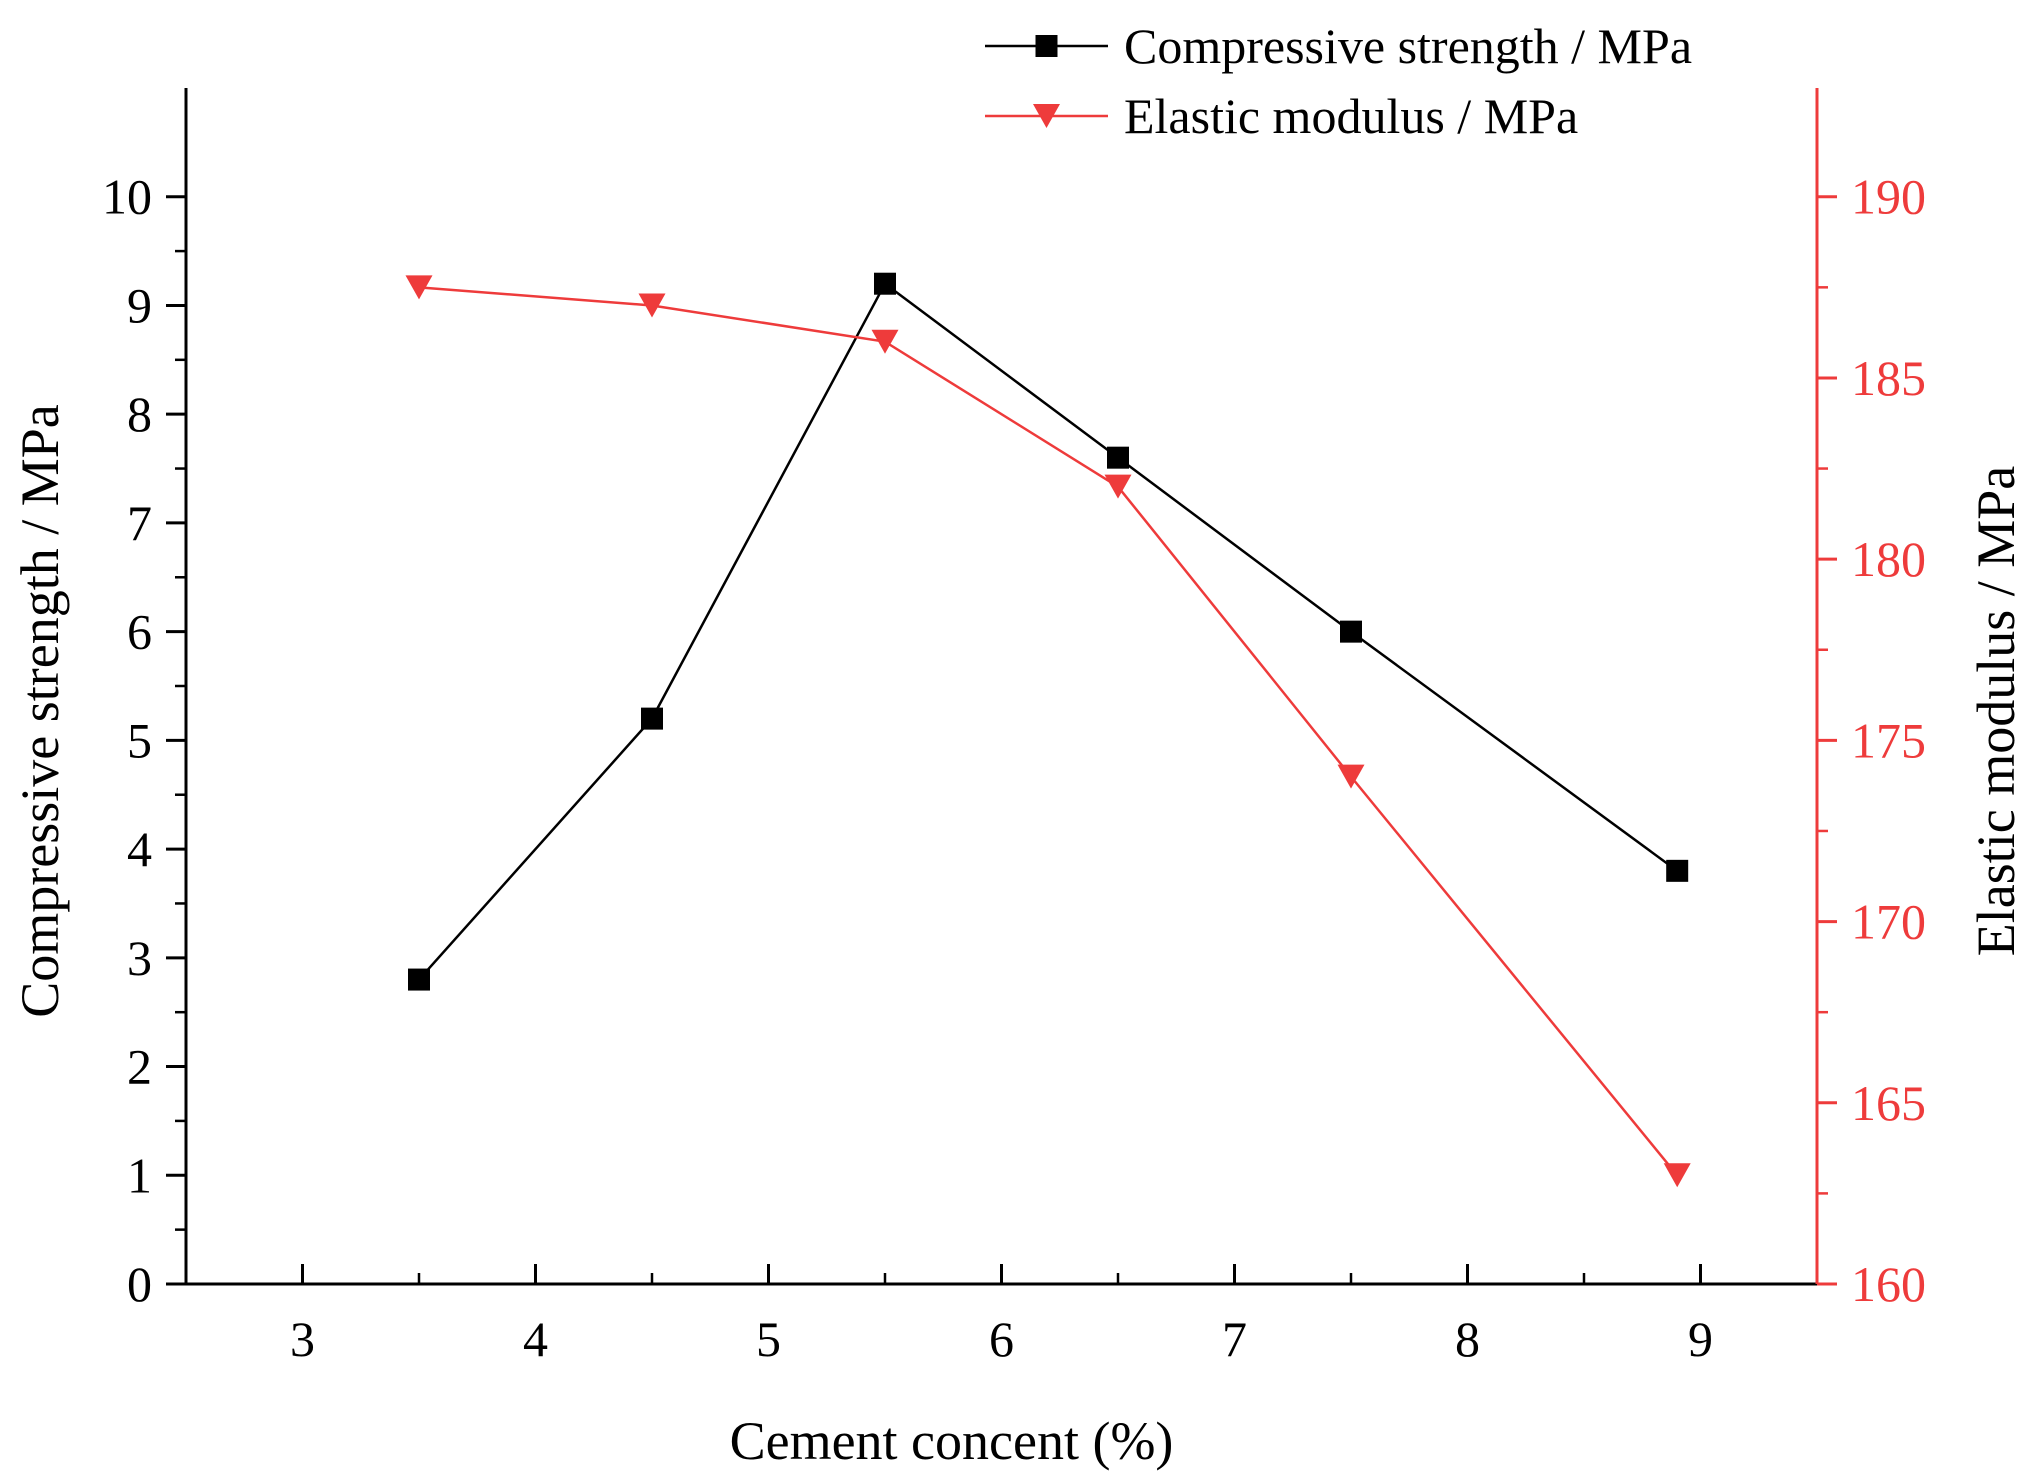  What do you see at coordinates (127, 197) in the screenshot?
I see `y-left-tick-label: 10` at bounding box center [127, 197].